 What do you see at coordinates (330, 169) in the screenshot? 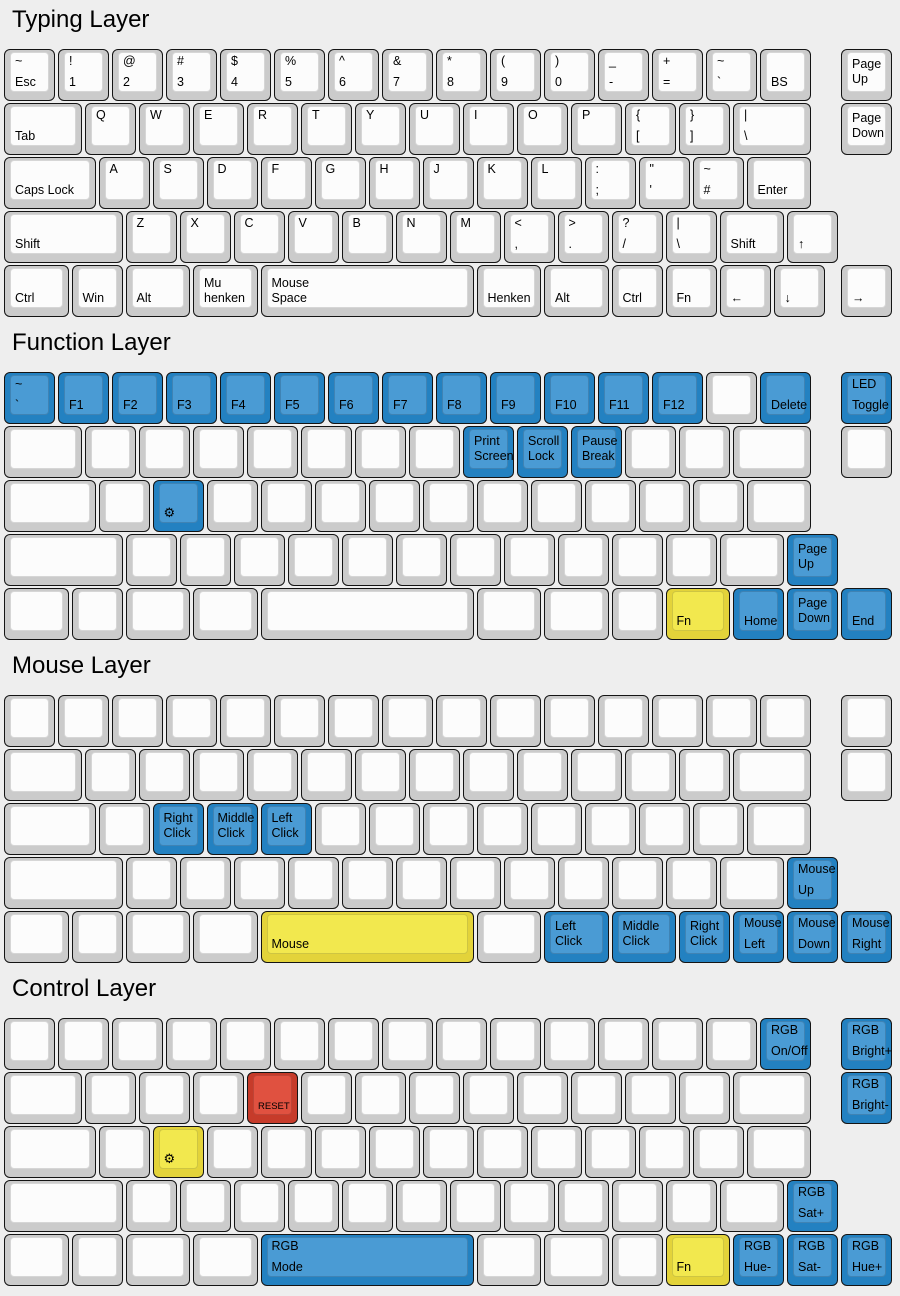
I see `key-label: G` at bounding box center [330, 169].